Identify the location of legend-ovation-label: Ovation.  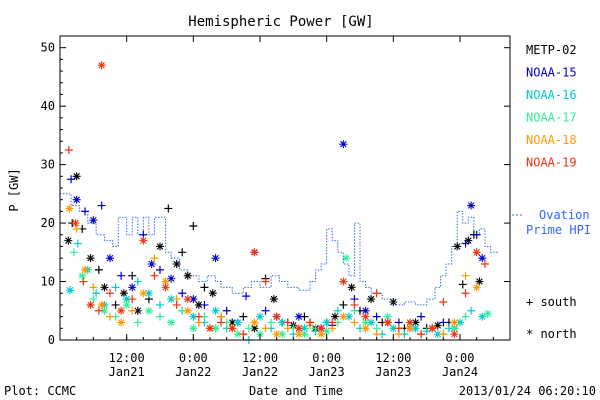
(564, 215).